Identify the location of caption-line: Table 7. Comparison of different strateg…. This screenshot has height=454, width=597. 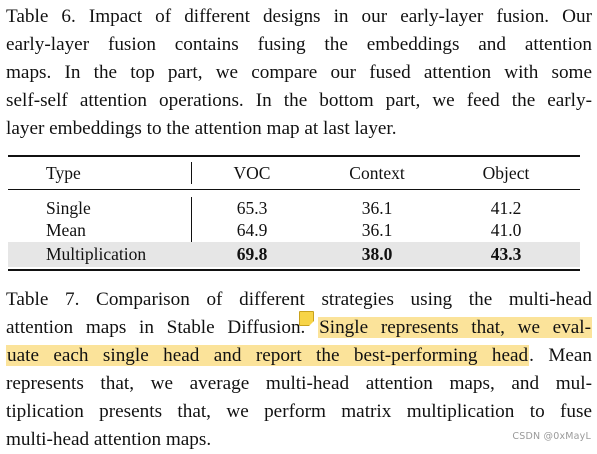
(299, 299).